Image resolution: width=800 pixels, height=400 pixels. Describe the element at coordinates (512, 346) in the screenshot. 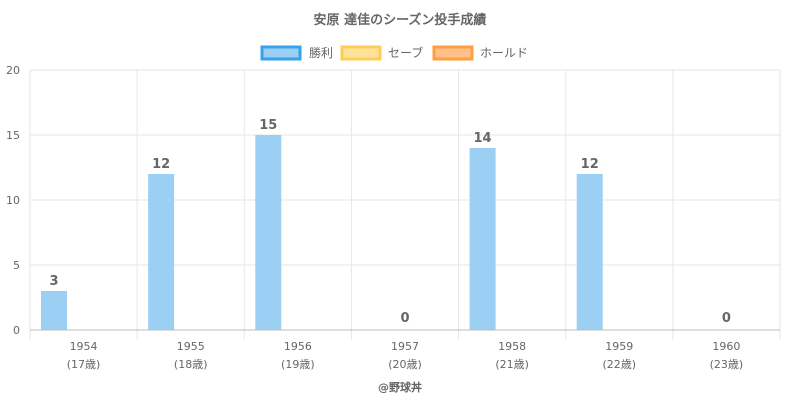

I see `x-tick-label: 1958` at that location.